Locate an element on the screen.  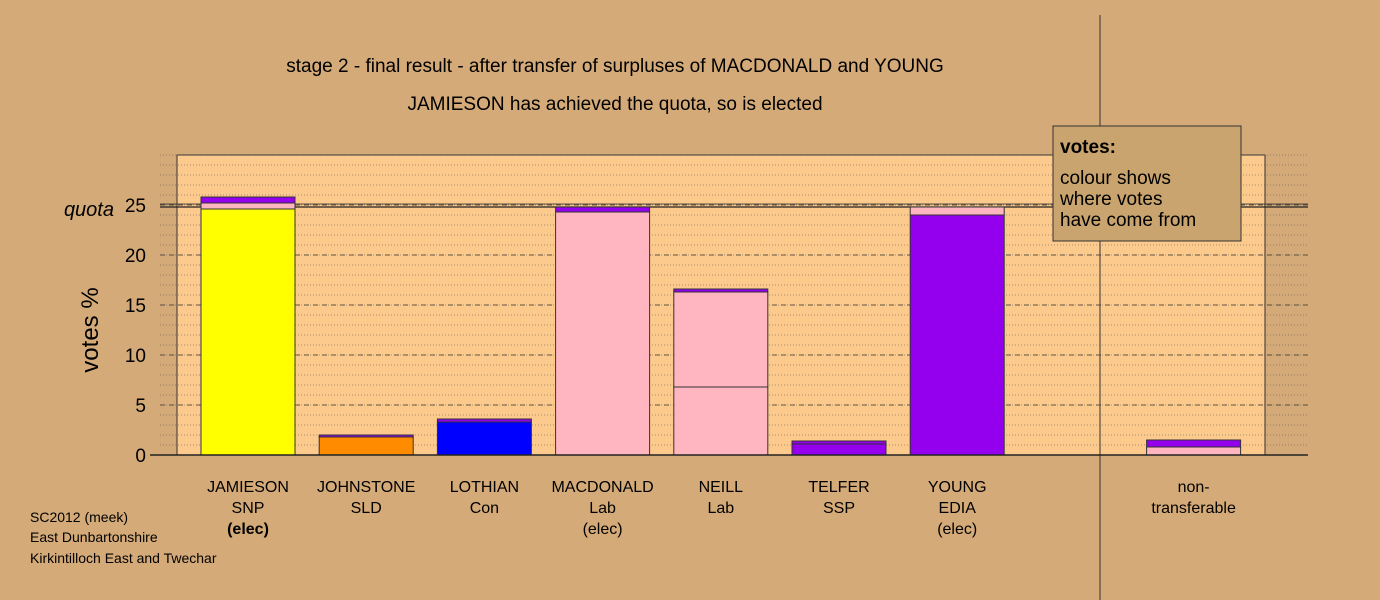
x-tick-label: SSP is located at coordinates (839, 508).